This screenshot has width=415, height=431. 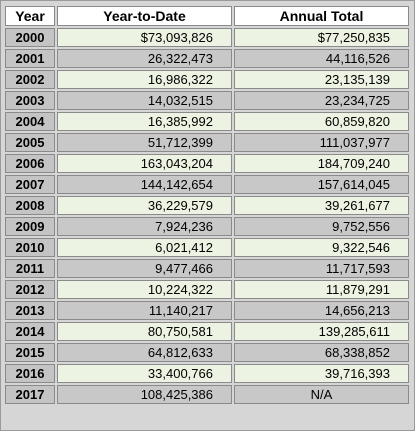 What do you see at coordinates (30, 247) in the screenshot?
I see `year-cell: 2010` at bounding box center [30, 247].